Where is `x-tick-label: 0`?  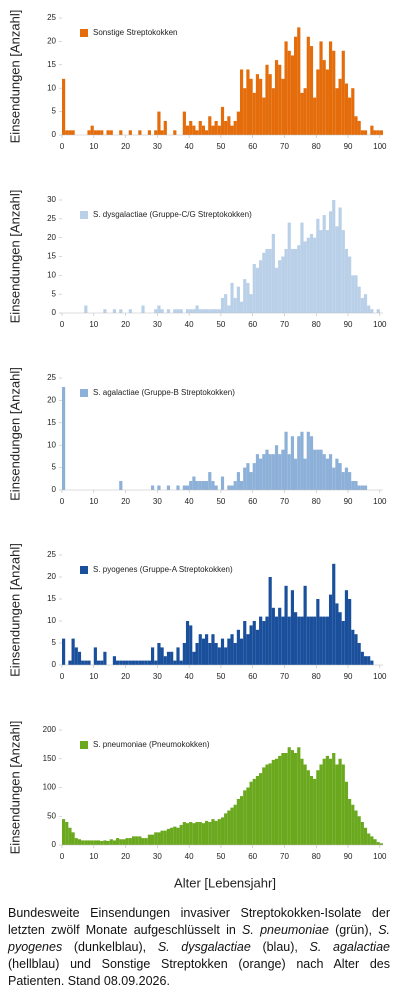
x-tick-label: 0 is located at coordinates (62, 676).